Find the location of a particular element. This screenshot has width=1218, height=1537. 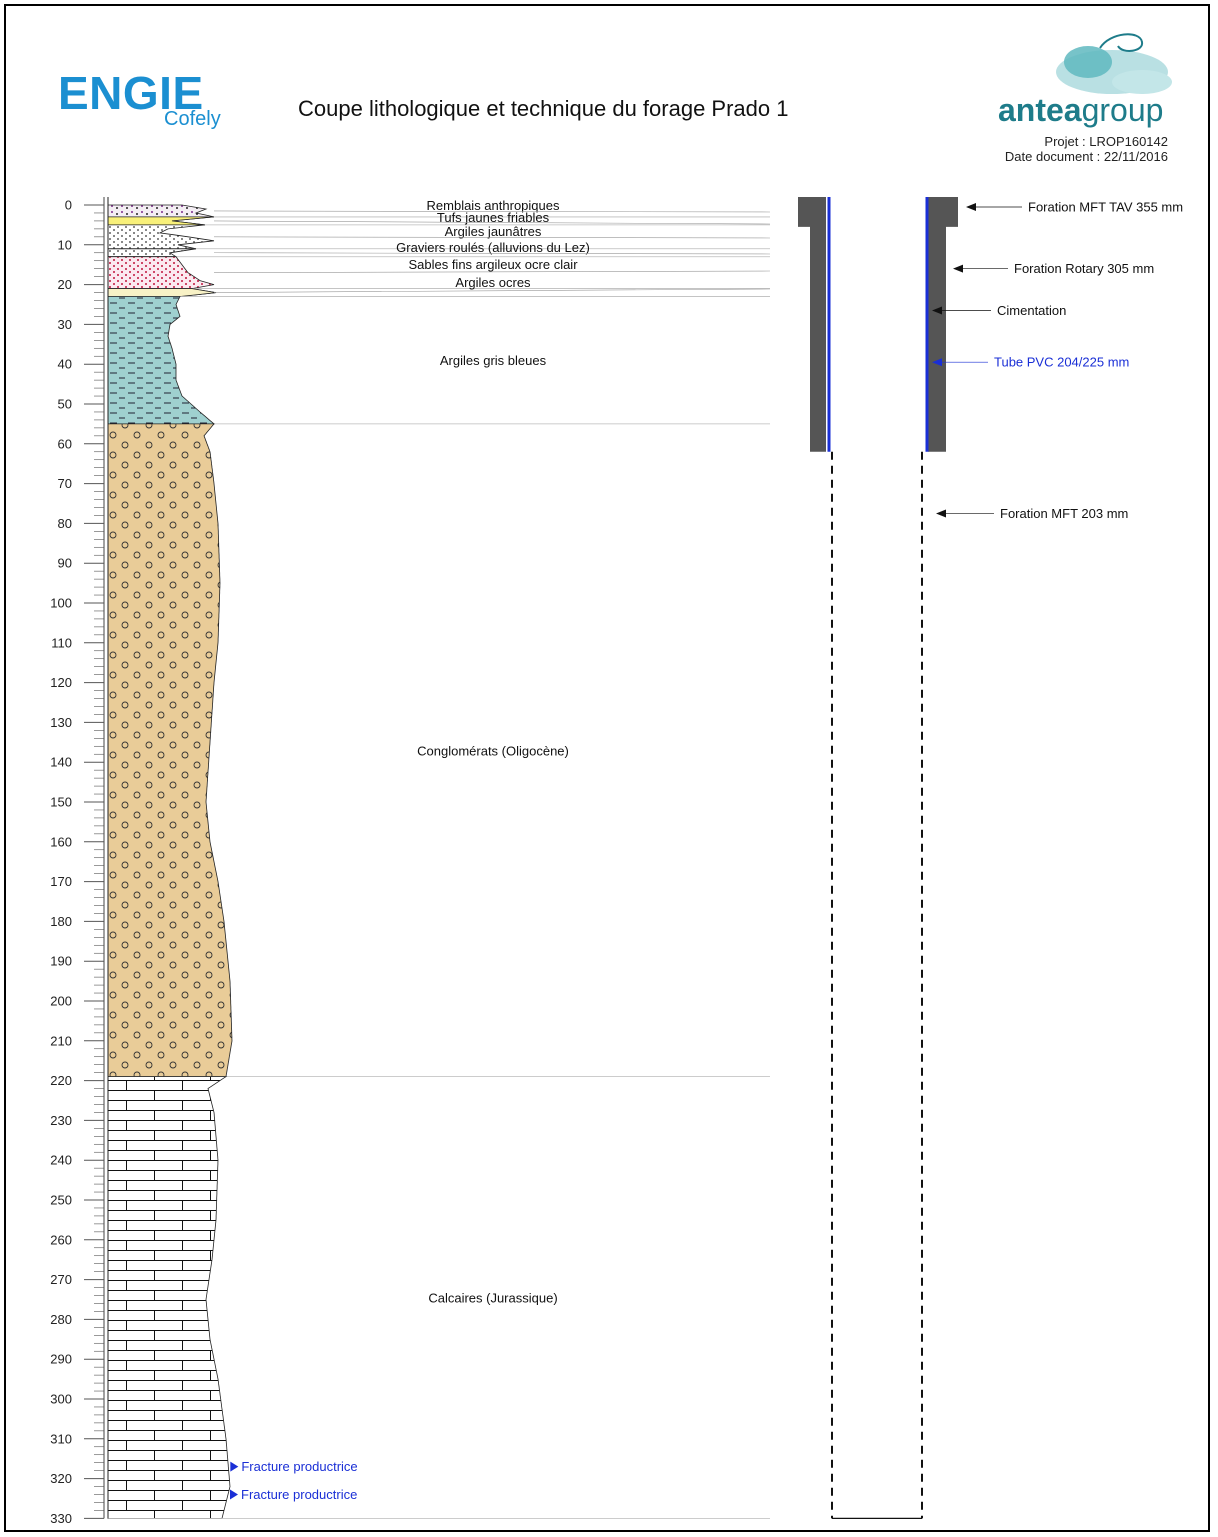

depth-tick-label: 240 is located at coordinates (61, 1160).